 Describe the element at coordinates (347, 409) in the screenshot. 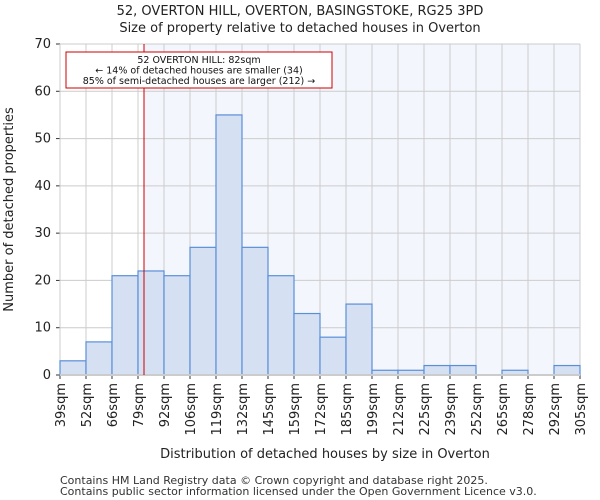

I see `x-tick-label: 185sqm` at that location.